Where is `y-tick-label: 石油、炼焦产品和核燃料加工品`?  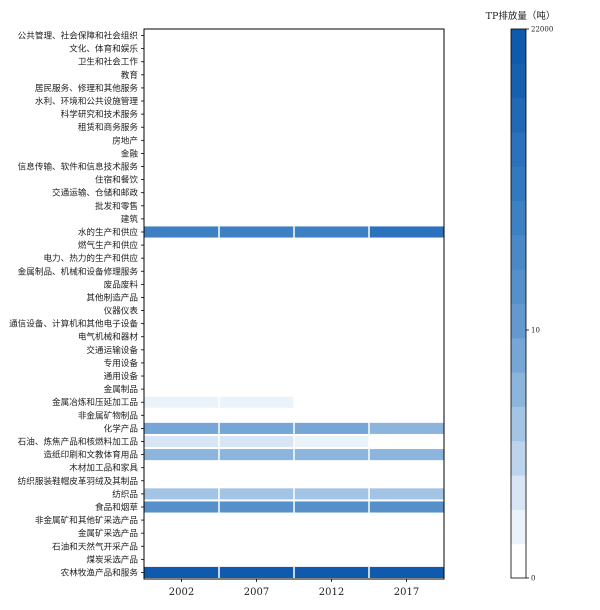 y-tick-label: 石油、炼焦产品和核燃料加工品 is located at coordinates (78, 442).